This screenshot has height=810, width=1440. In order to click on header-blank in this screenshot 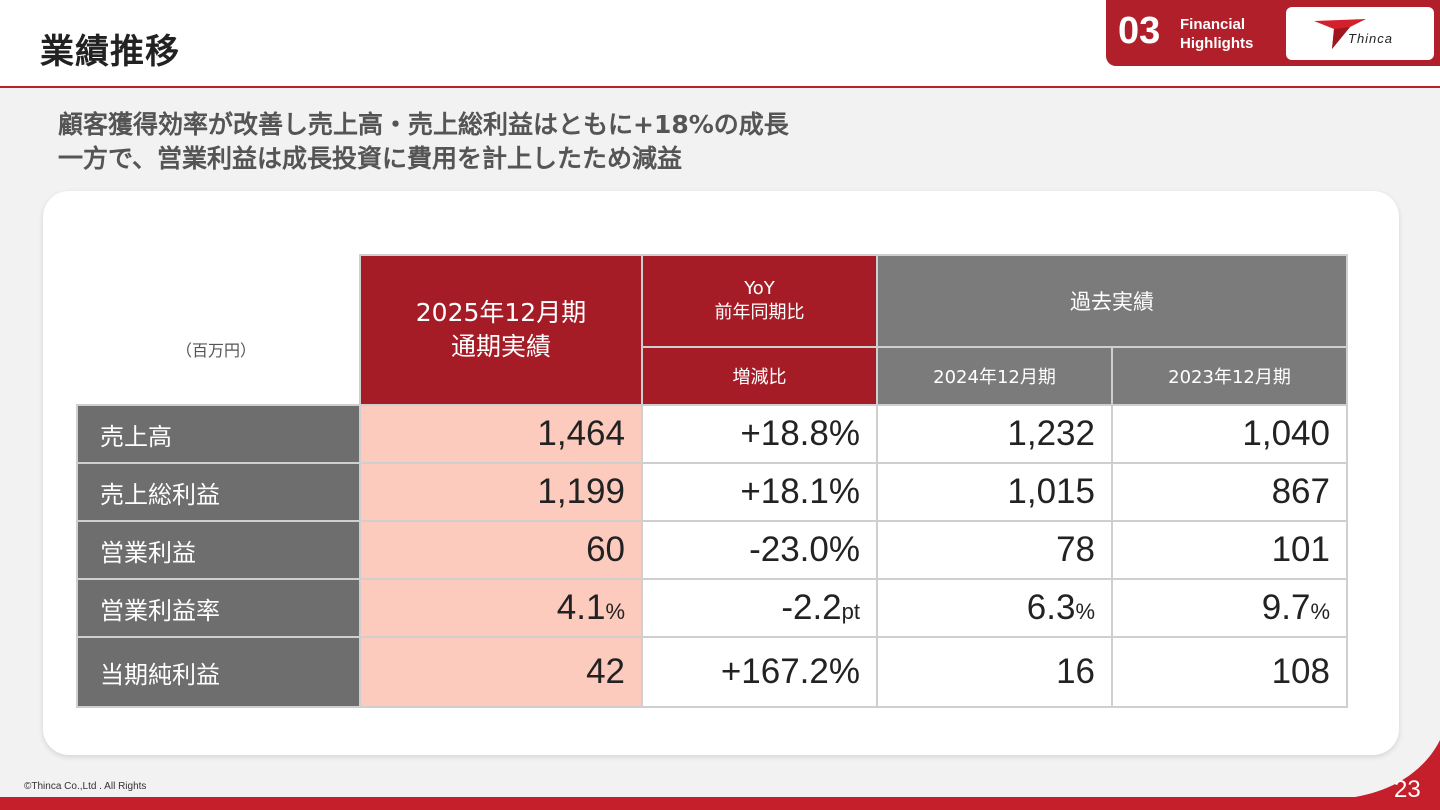, I will do `click(218, 330)`.